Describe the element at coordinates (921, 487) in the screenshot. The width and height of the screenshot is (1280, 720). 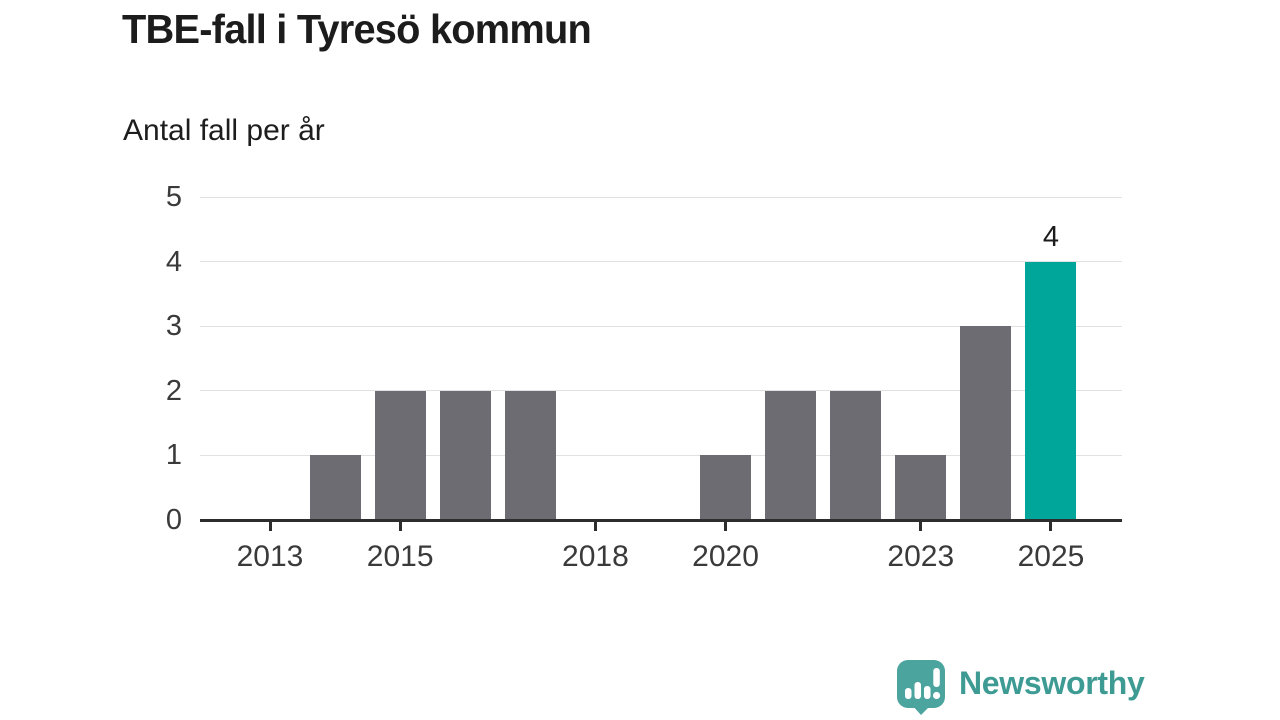
I see `bar-2023` at that location.